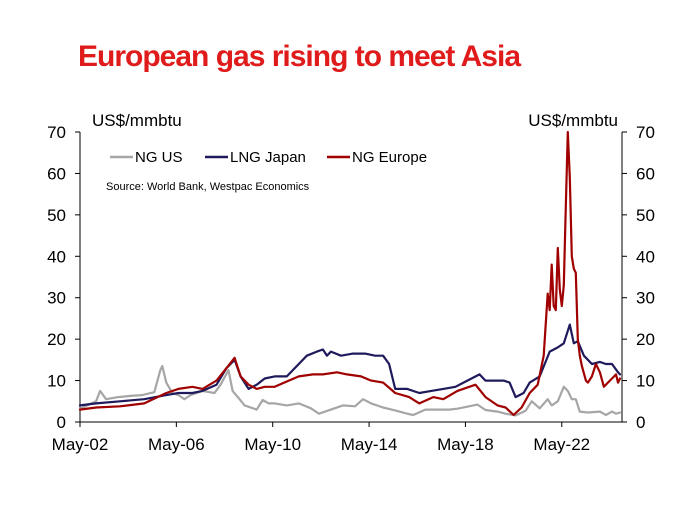  I want to click on y-tick-label-left: 30, so click(56, 298).